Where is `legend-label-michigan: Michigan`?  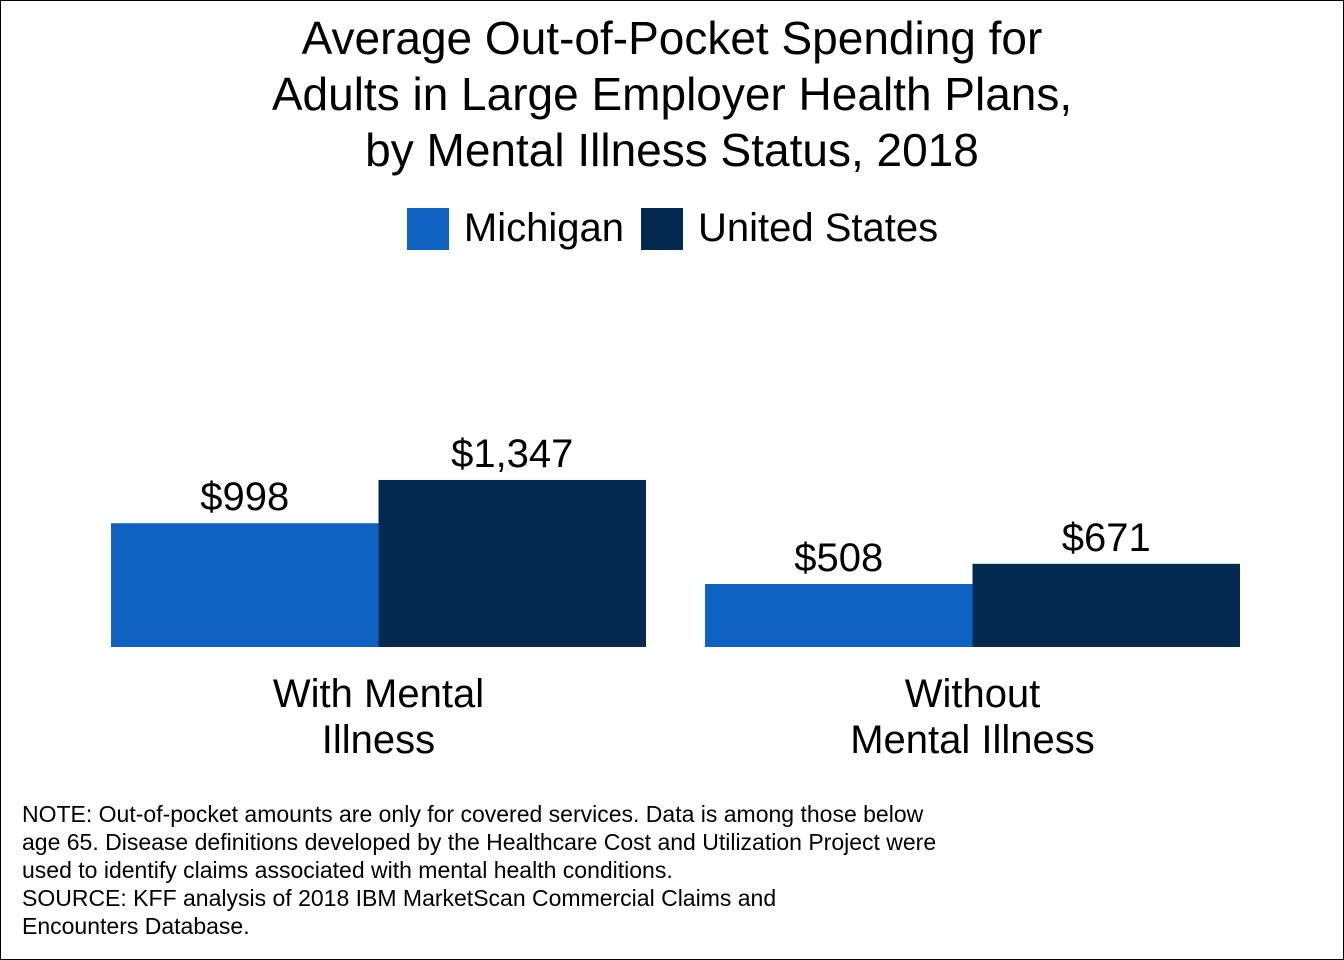 legend-label-michigan: Michigan is located at coordinates (543, 228).